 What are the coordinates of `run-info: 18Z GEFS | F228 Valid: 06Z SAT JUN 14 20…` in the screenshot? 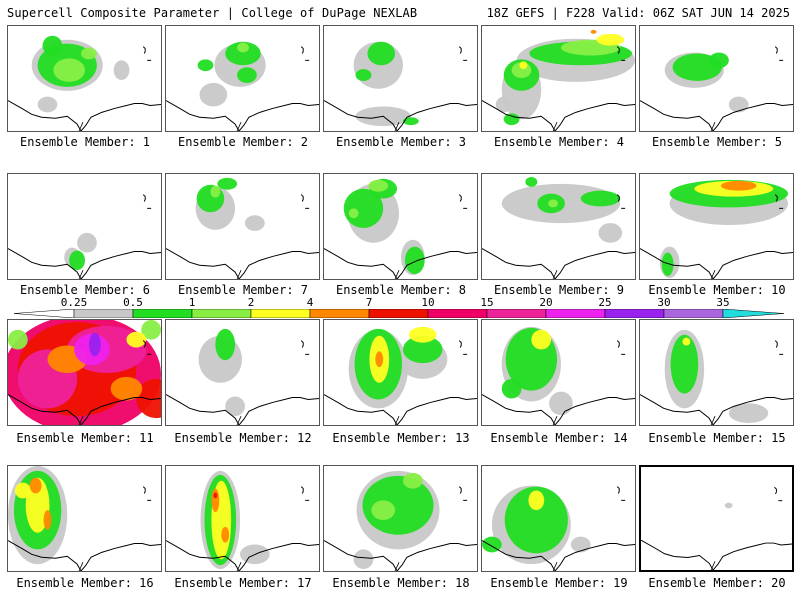 It's located at (638, 13).